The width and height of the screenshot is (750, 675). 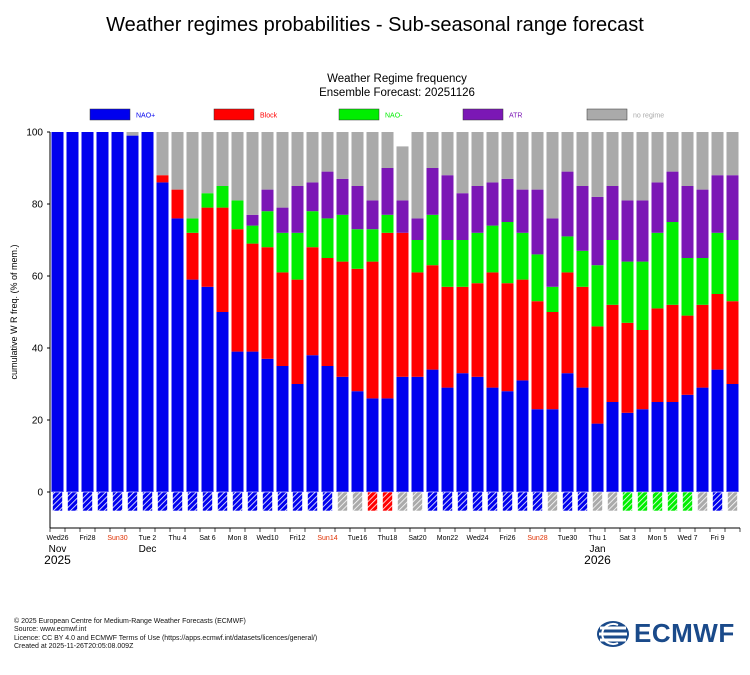 What do you see at coordinates (477, 538) in the screenshot?
I see `x-tick-label-wed24: Wed24` at bounding box center [477, 538].